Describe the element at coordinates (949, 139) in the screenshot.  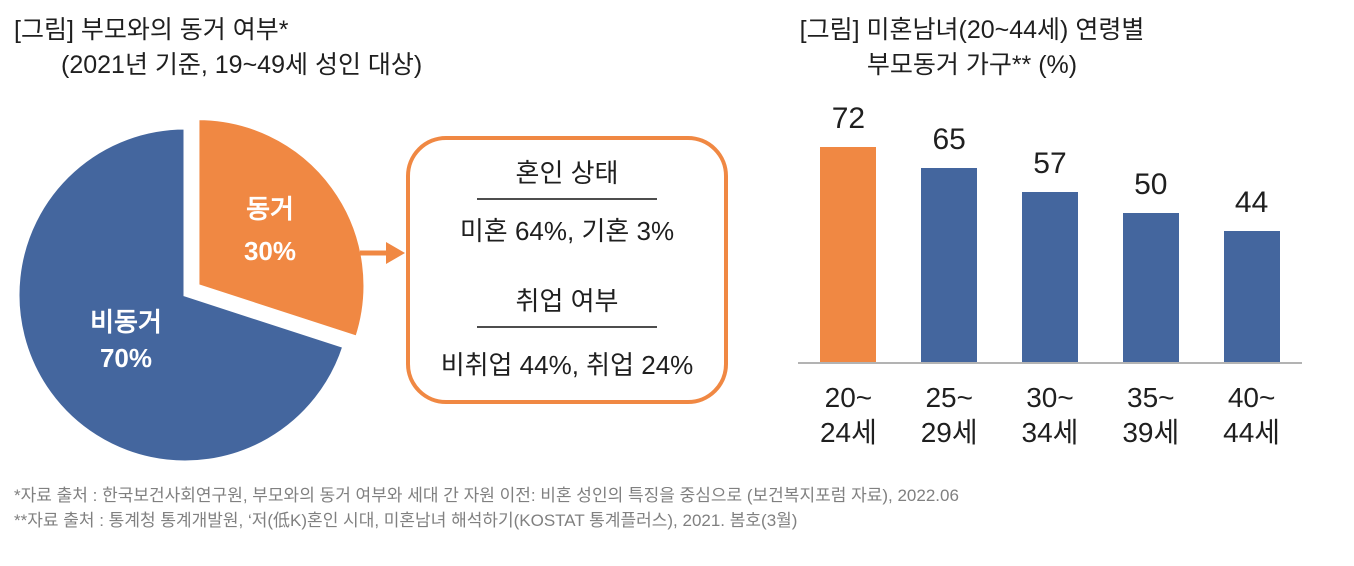
I see `bar-value-label: 65` at that location.